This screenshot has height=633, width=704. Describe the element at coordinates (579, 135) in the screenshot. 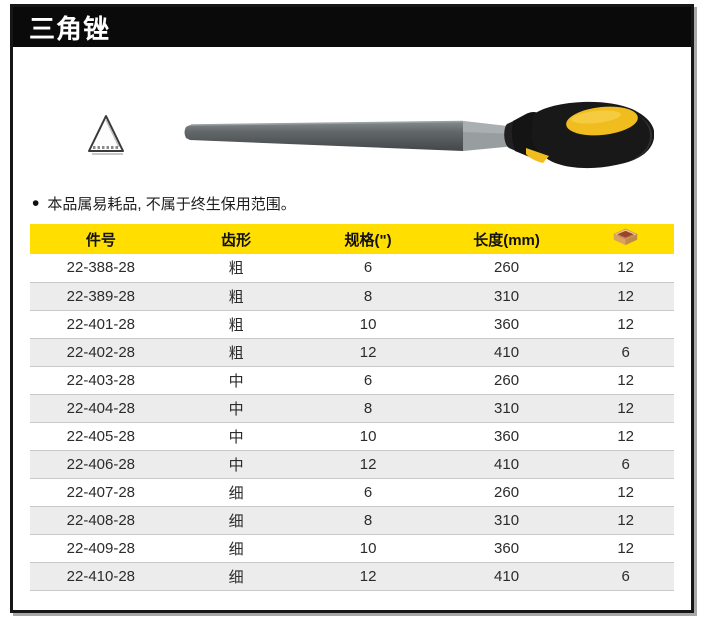

I see `file-handle` at that location.